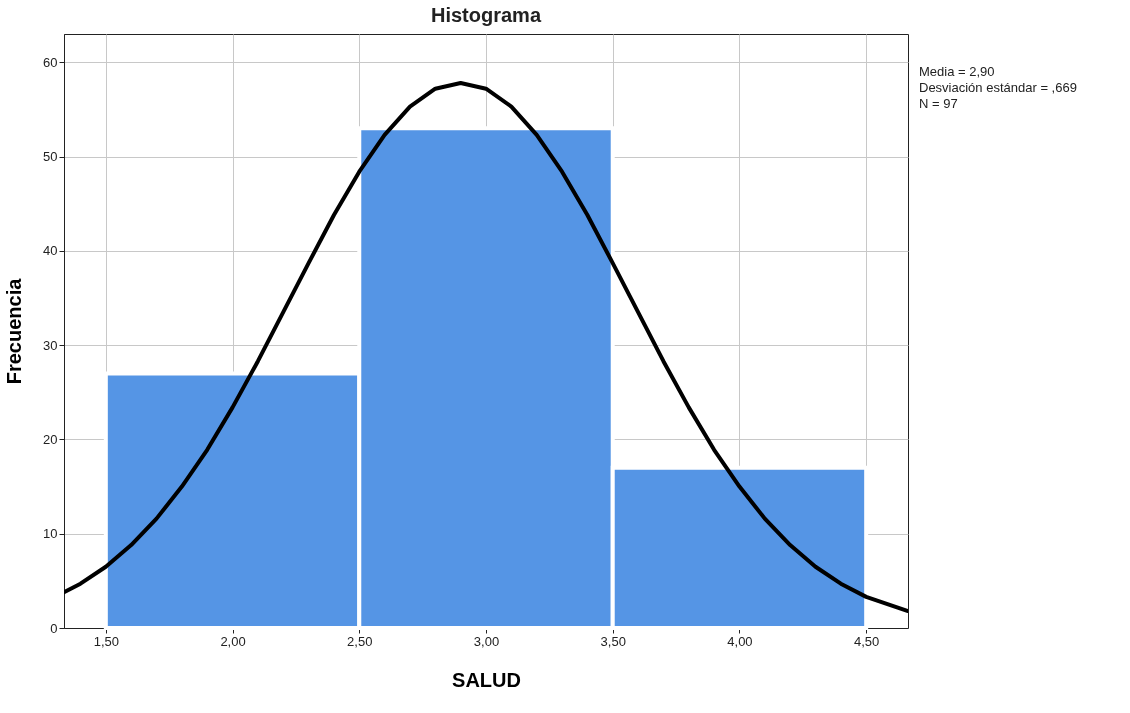 This screenshot has height=713, width=1130. Describe the element at coordinates (998, 87) in the screenshot. I see `text: Desviación estándar = ,669` at that location.